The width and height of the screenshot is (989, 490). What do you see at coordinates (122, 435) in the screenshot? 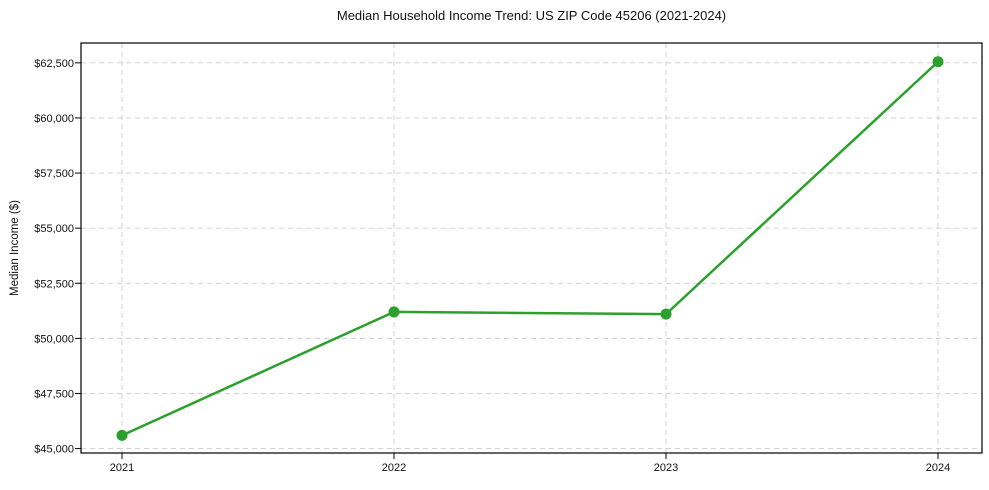
I see `data-point-2021` at bounding box center [122, 435].